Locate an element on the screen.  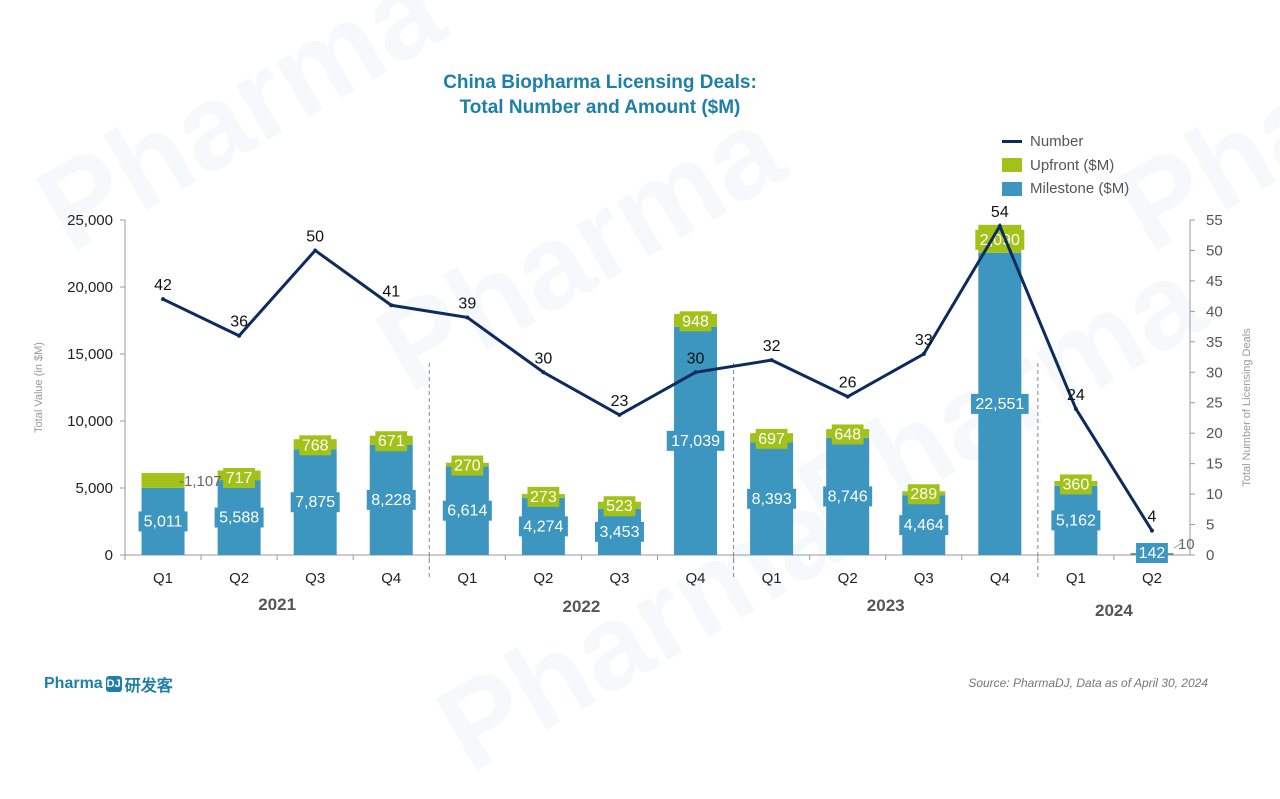
milestone-label: 4,464 is located at coordinates (924, 525).